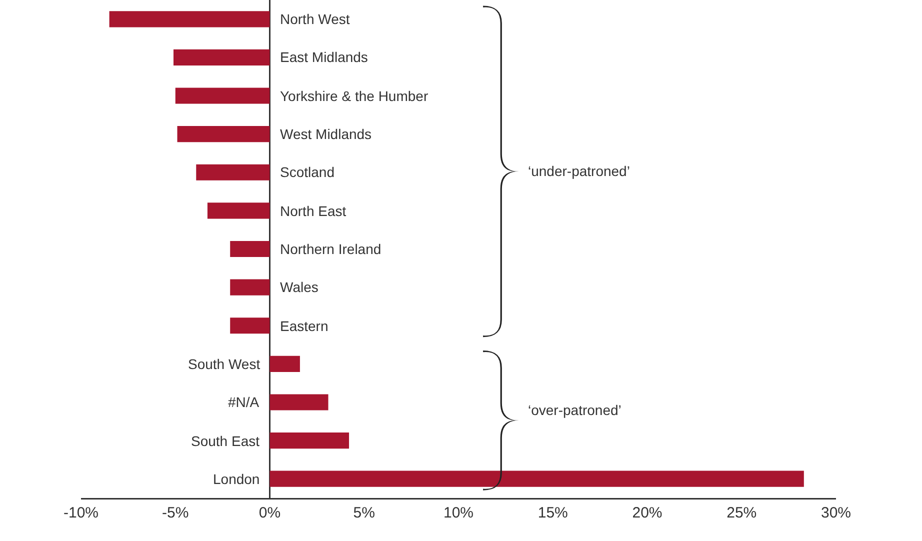  What do you see at coordinates (304, 326) in the screenshot?
I see `y-tick-label: Eastern` at bounding box center [304, 326].